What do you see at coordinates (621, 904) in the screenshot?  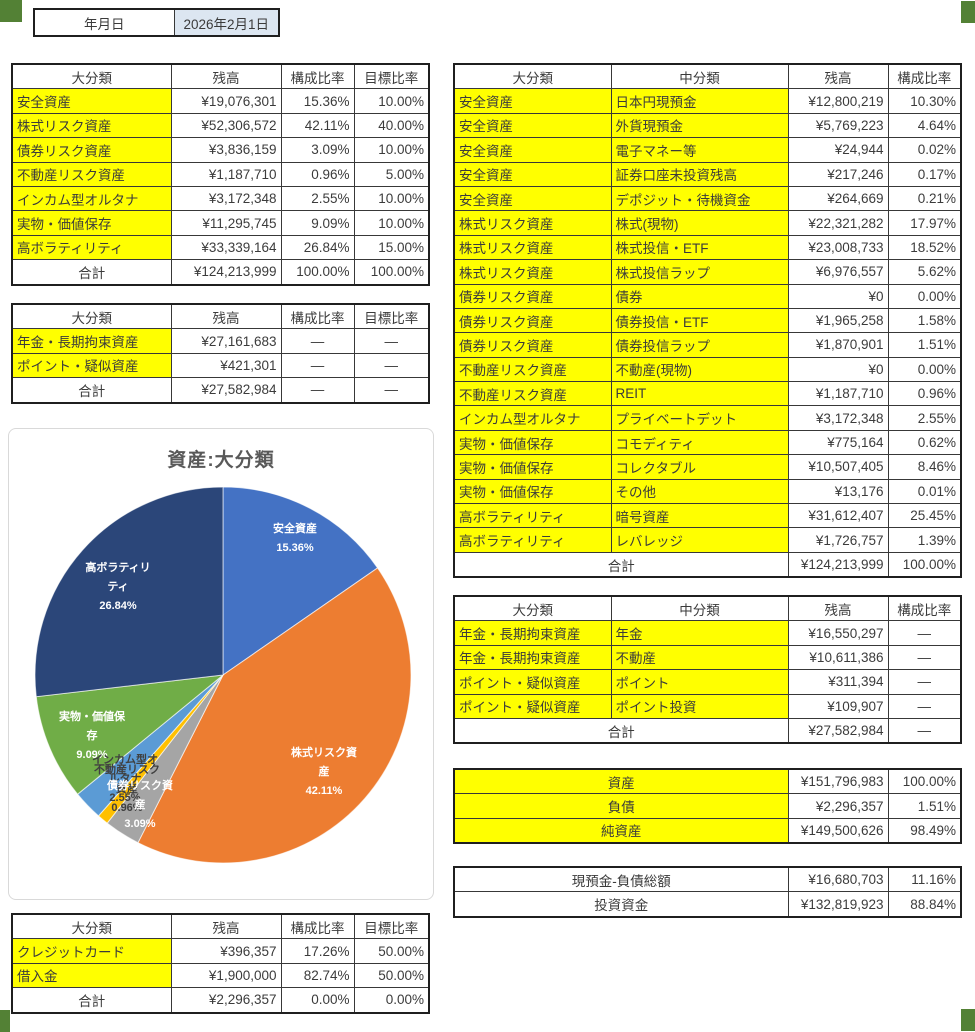 I see `category-cell: 投資資金` at bounding box center [621, 904].